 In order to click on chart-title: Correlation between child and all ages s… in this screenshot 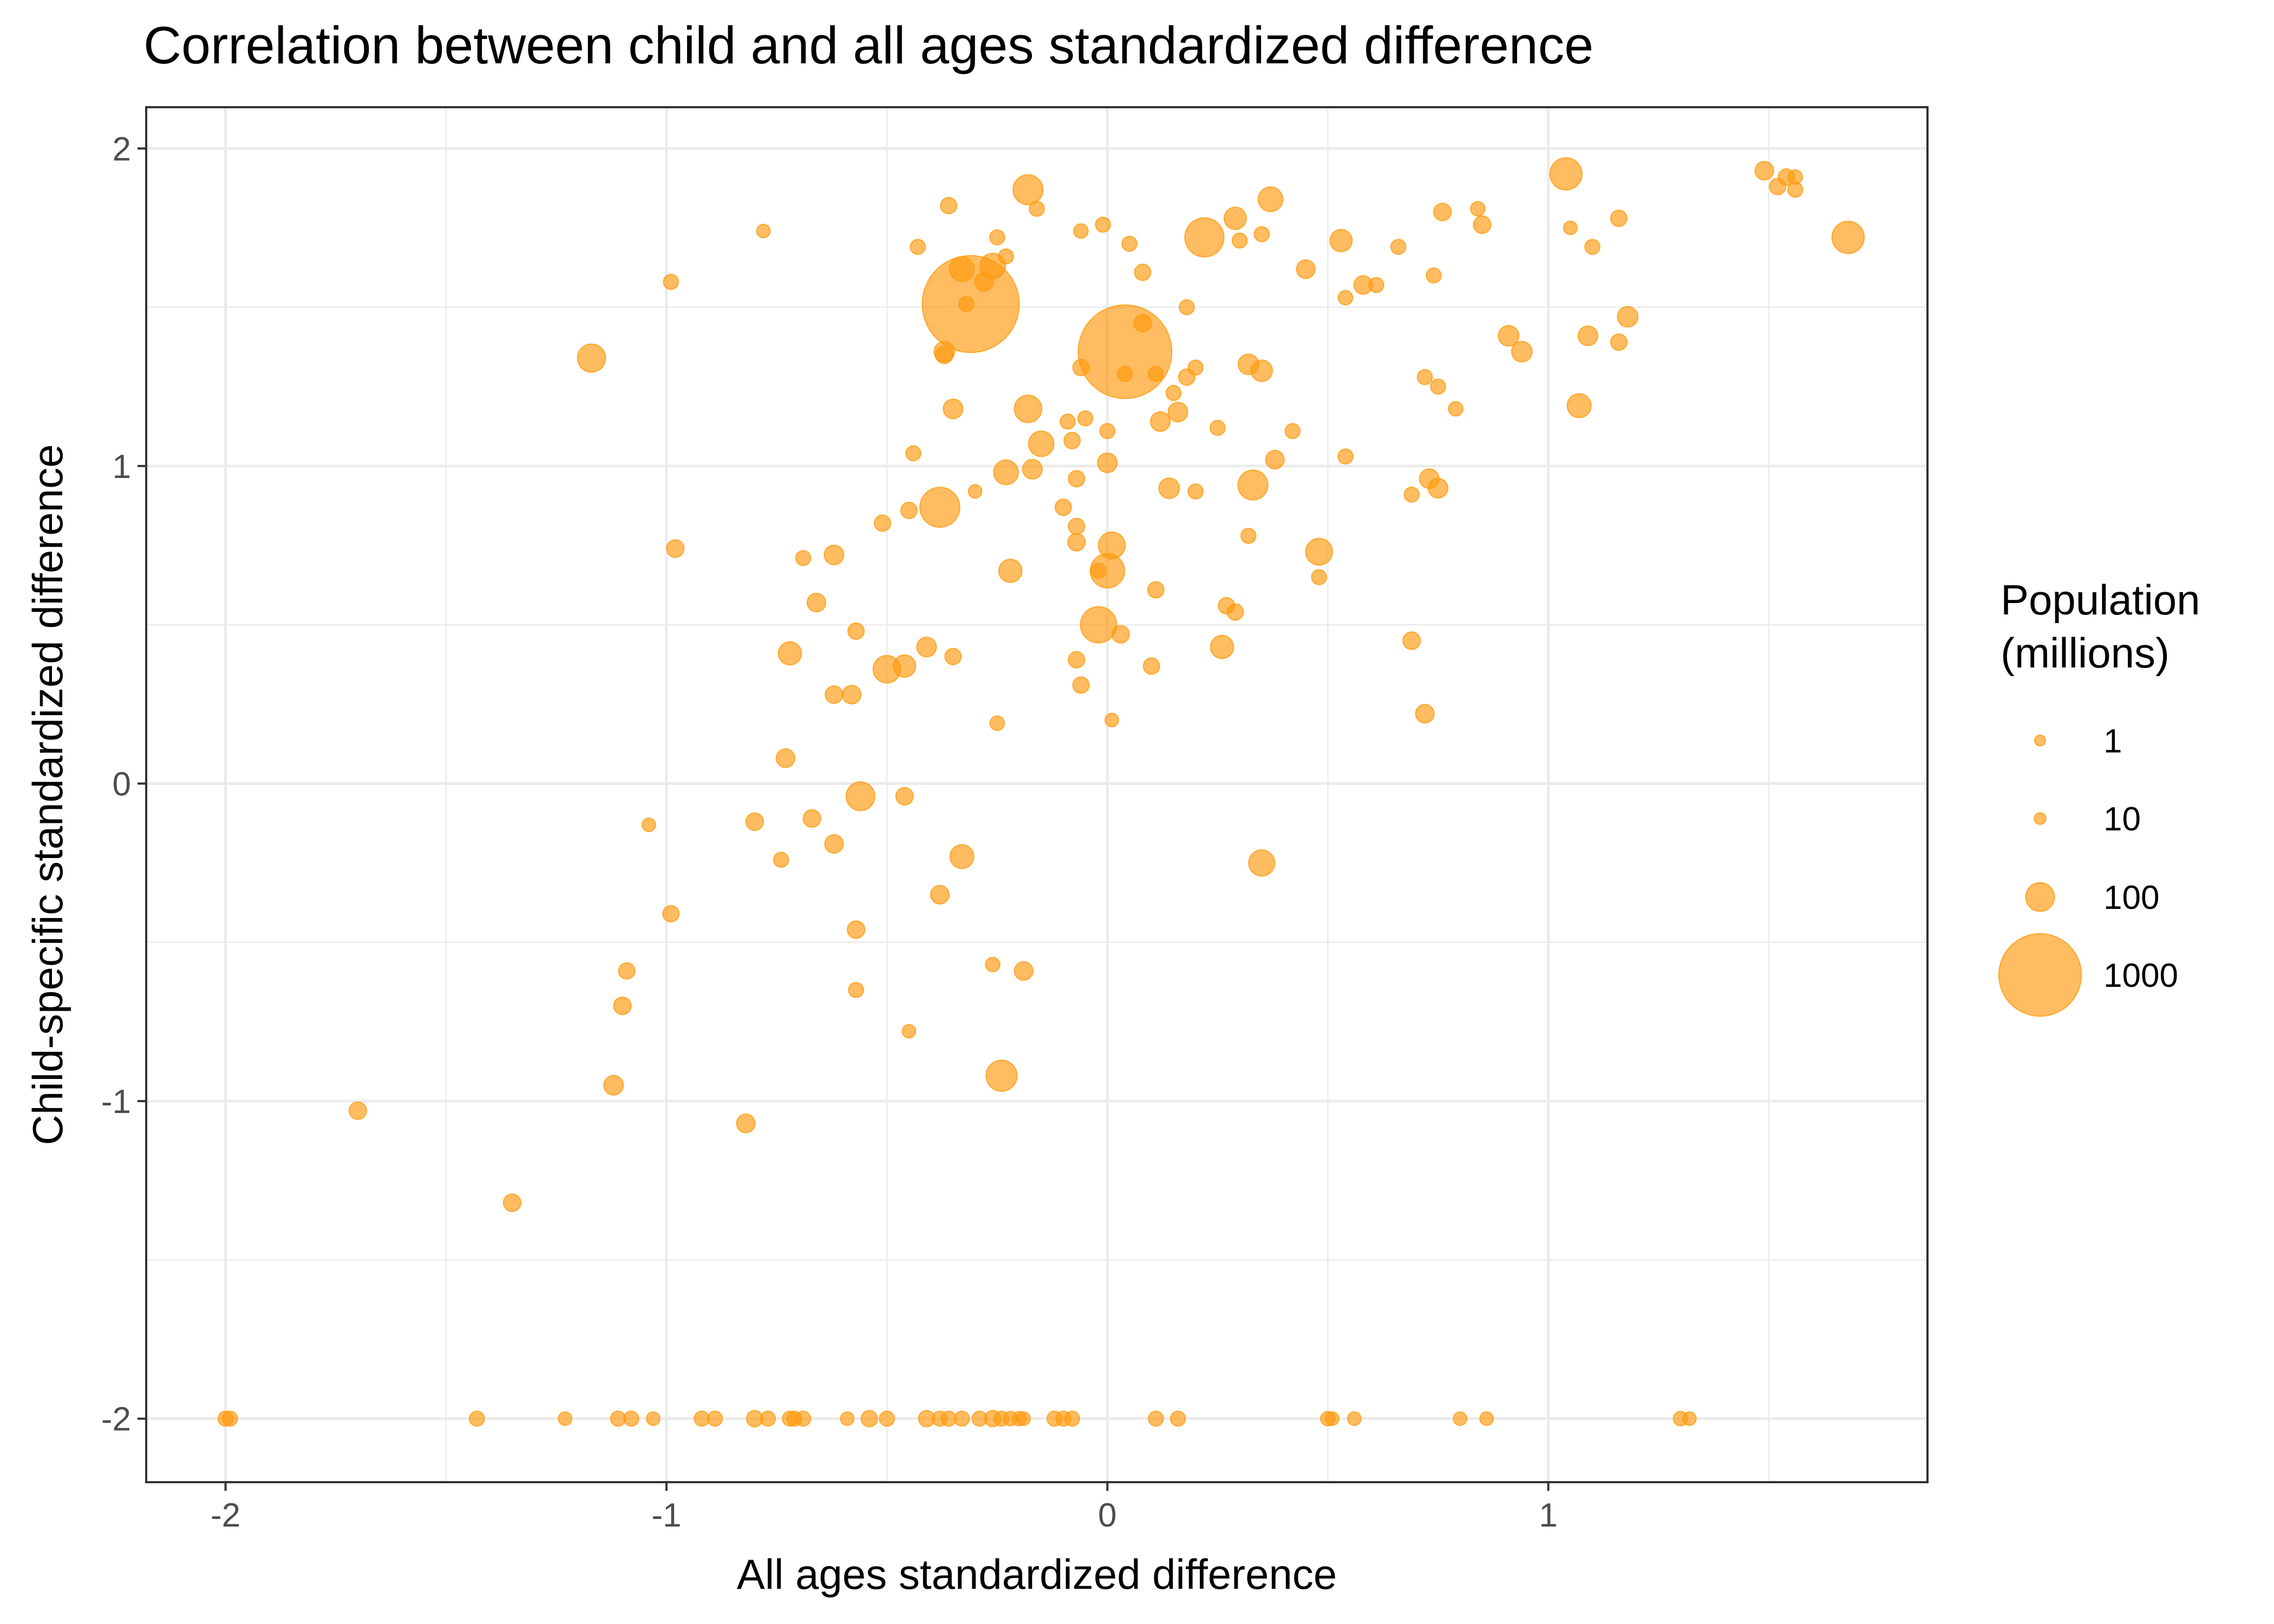, I will do `click(868, 45)`.